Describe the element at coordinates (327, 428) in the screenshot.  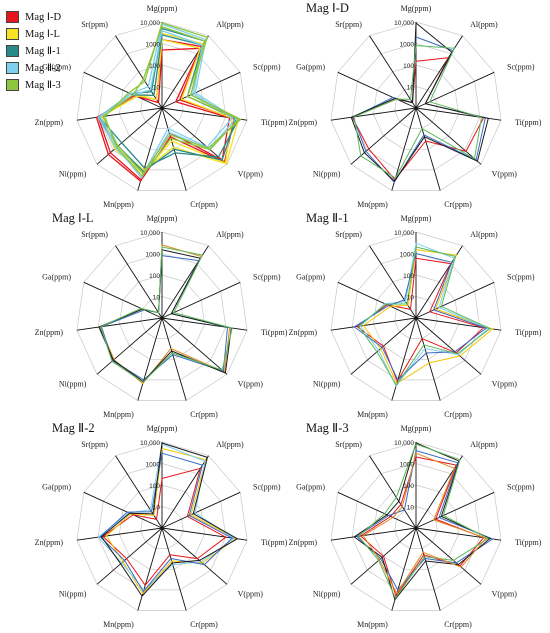
I see `panel-title: Mag Ⅱ-3` at that location.